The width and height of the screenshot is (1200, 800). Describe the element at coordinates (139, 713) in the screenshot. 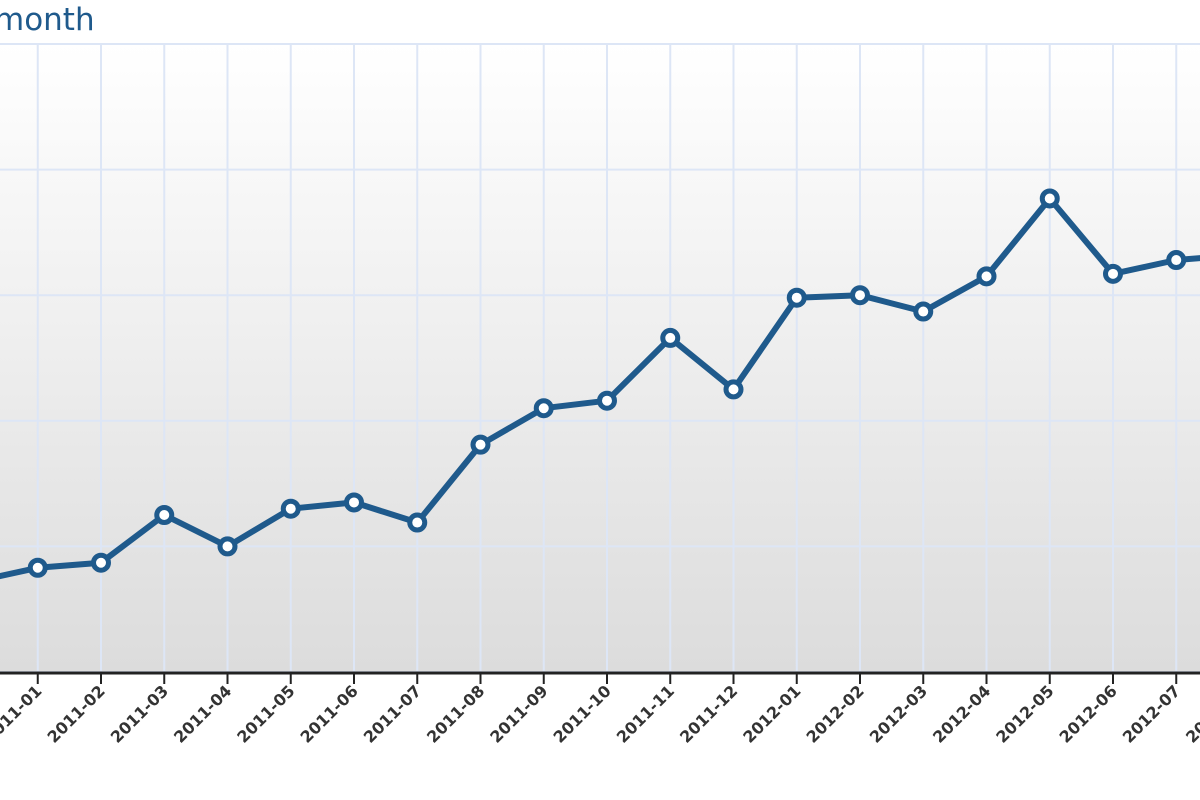

I see `x-tick-label: 2011-03` at that location.